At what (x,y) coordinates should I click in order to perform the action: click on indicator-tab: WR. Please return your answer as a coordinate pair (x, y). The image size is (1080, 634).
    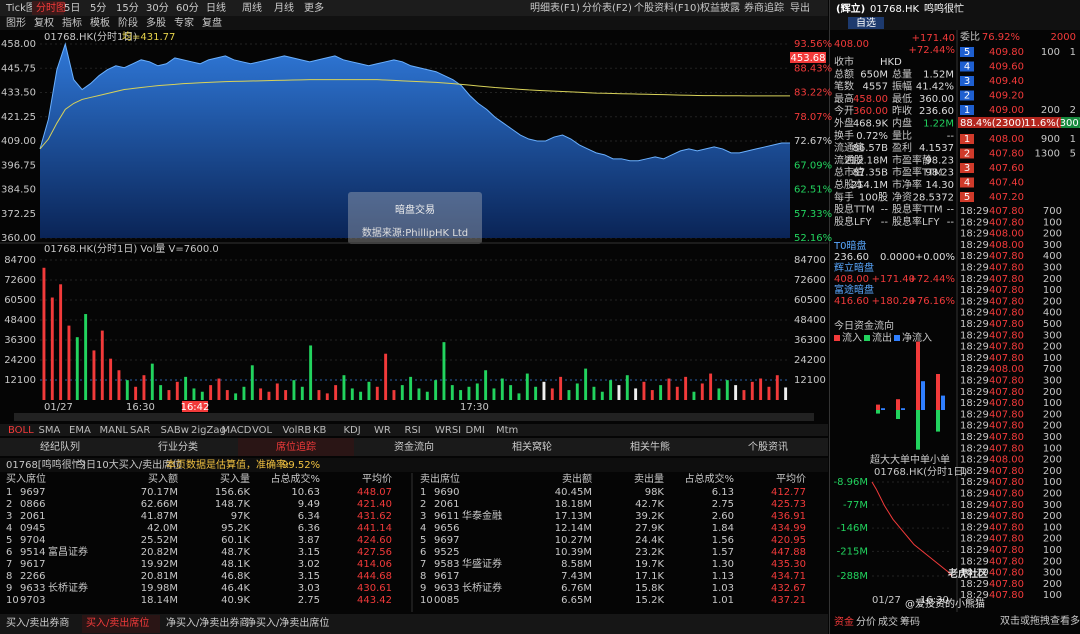
    Looking at the image, I should click on (382, 430).